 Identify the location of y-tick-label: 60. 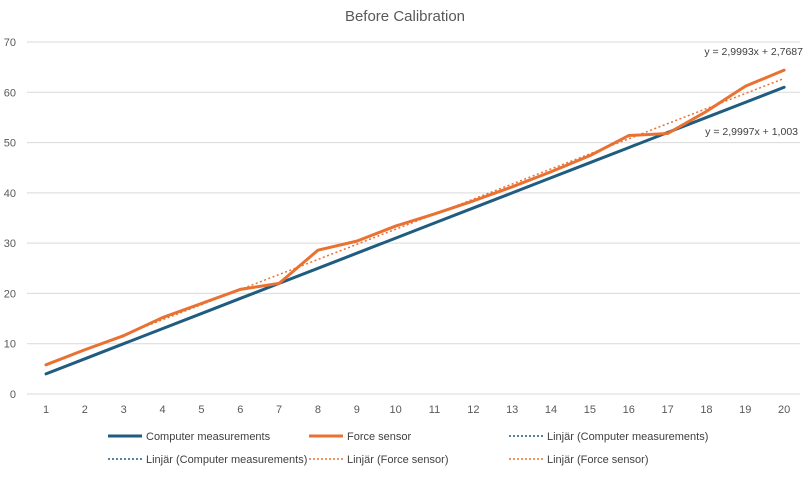
(10, 93).